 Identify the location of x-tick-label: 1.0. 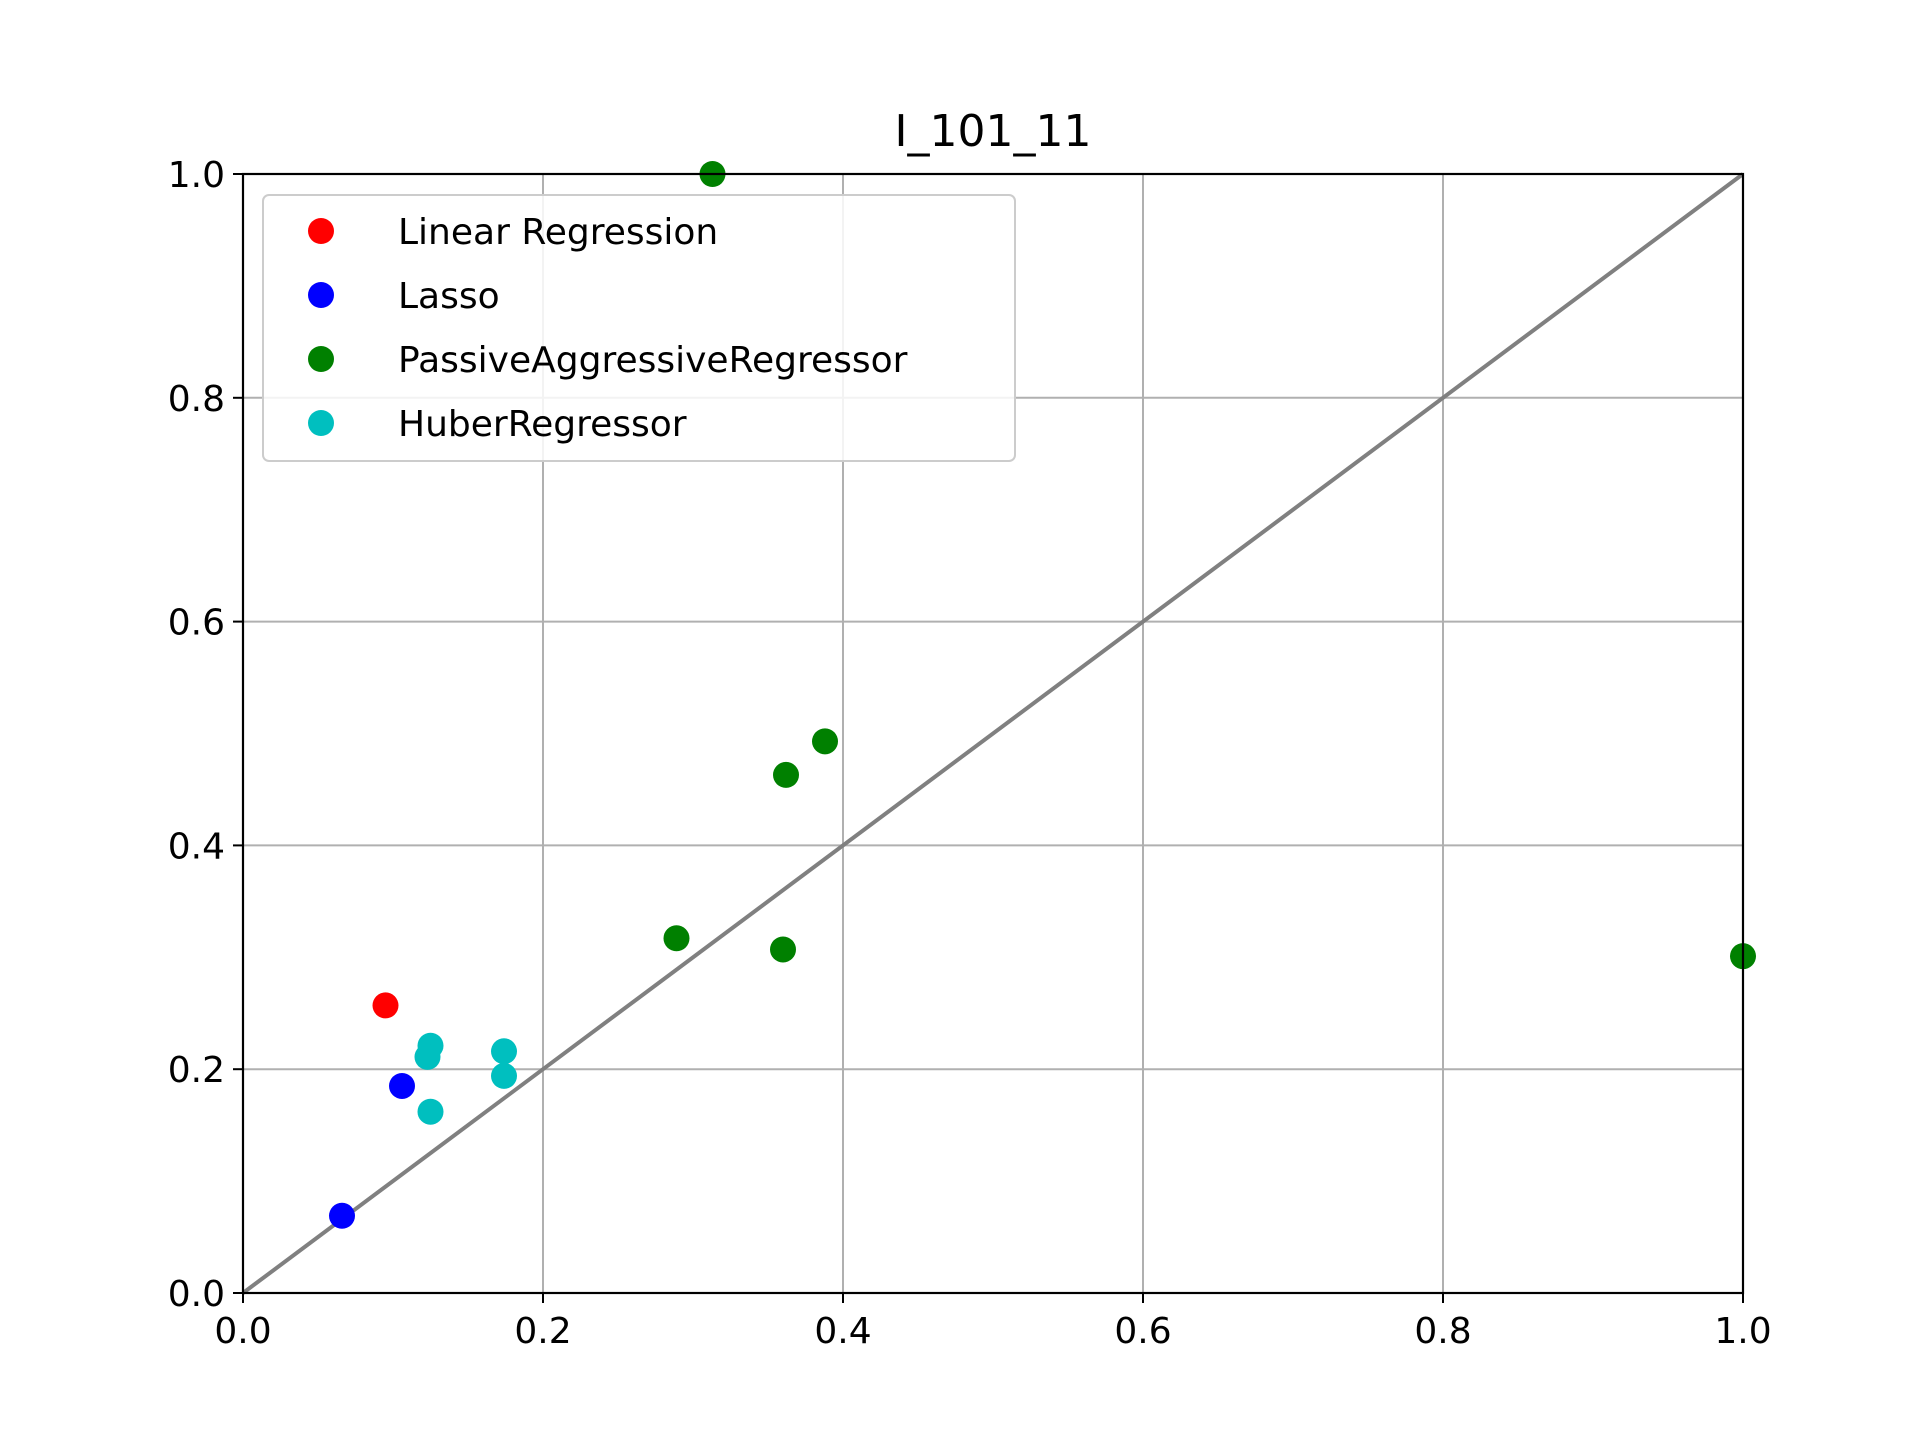
(1742, 1331).